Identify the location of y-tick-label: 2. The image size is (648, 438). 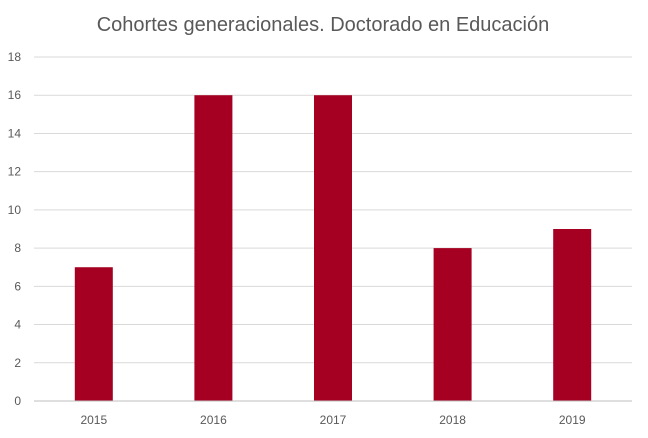
(17, 363).